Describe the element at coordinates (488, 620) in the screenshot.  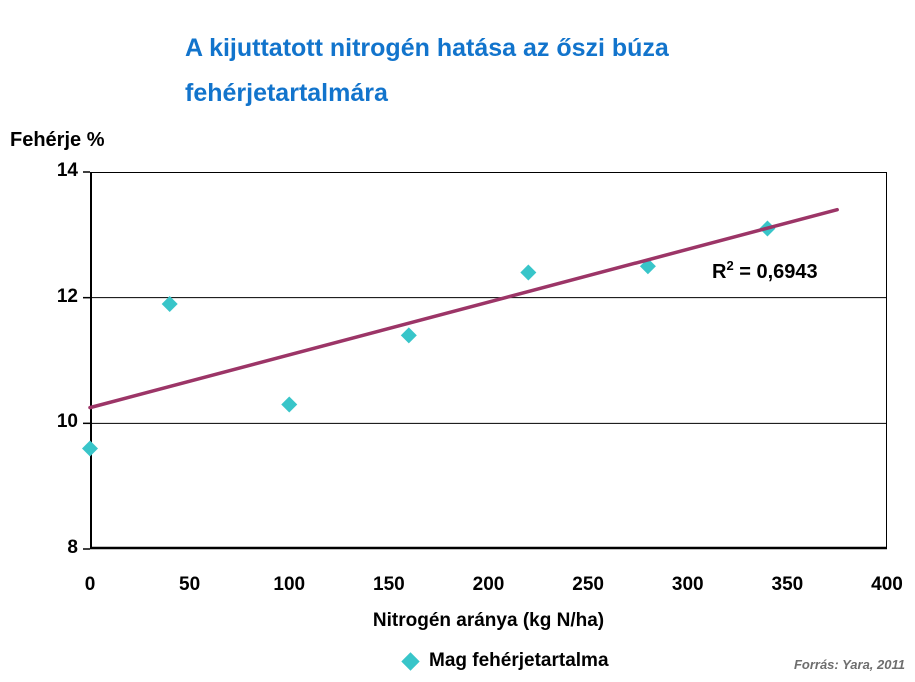
I see `x-axis-title: Nitrogén aránya (kg N/ha)` at that location.